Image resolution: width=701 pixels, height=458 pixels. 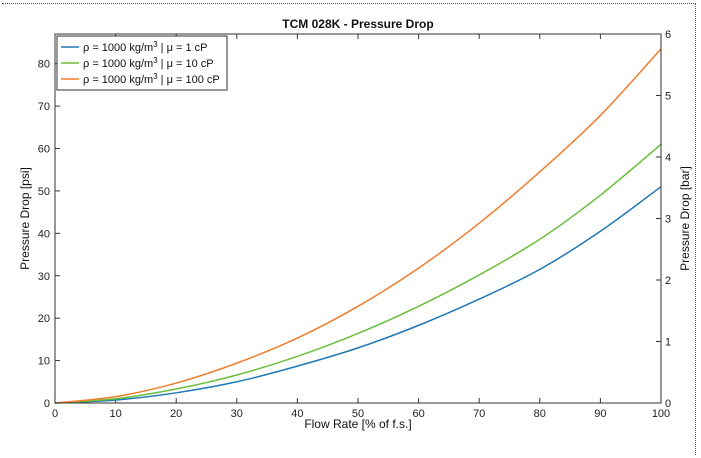 I want to click on y2-tick-label: 1, so click(x=668, y=343).